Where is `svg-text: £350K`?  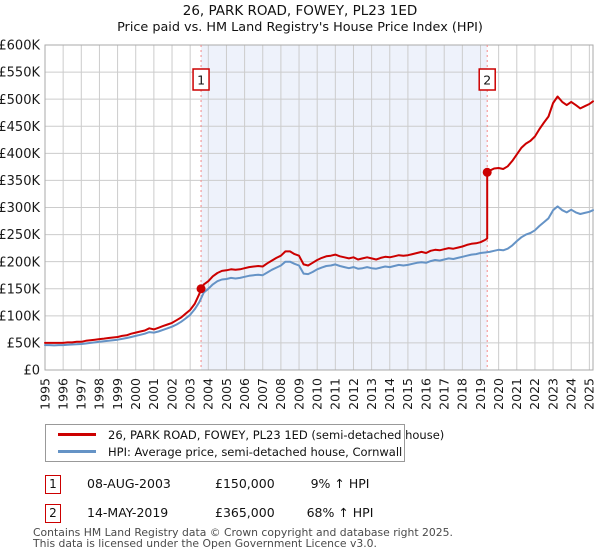
svg-text: £350K is located at coordinates (20, 181).